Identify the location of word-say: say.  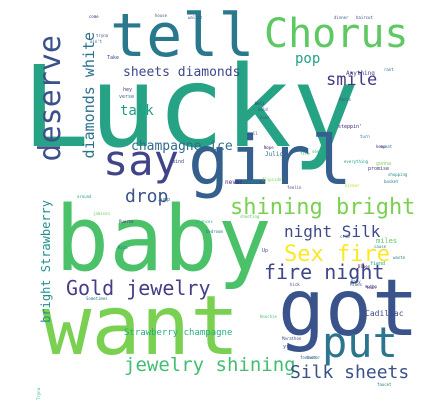
(141, 160).